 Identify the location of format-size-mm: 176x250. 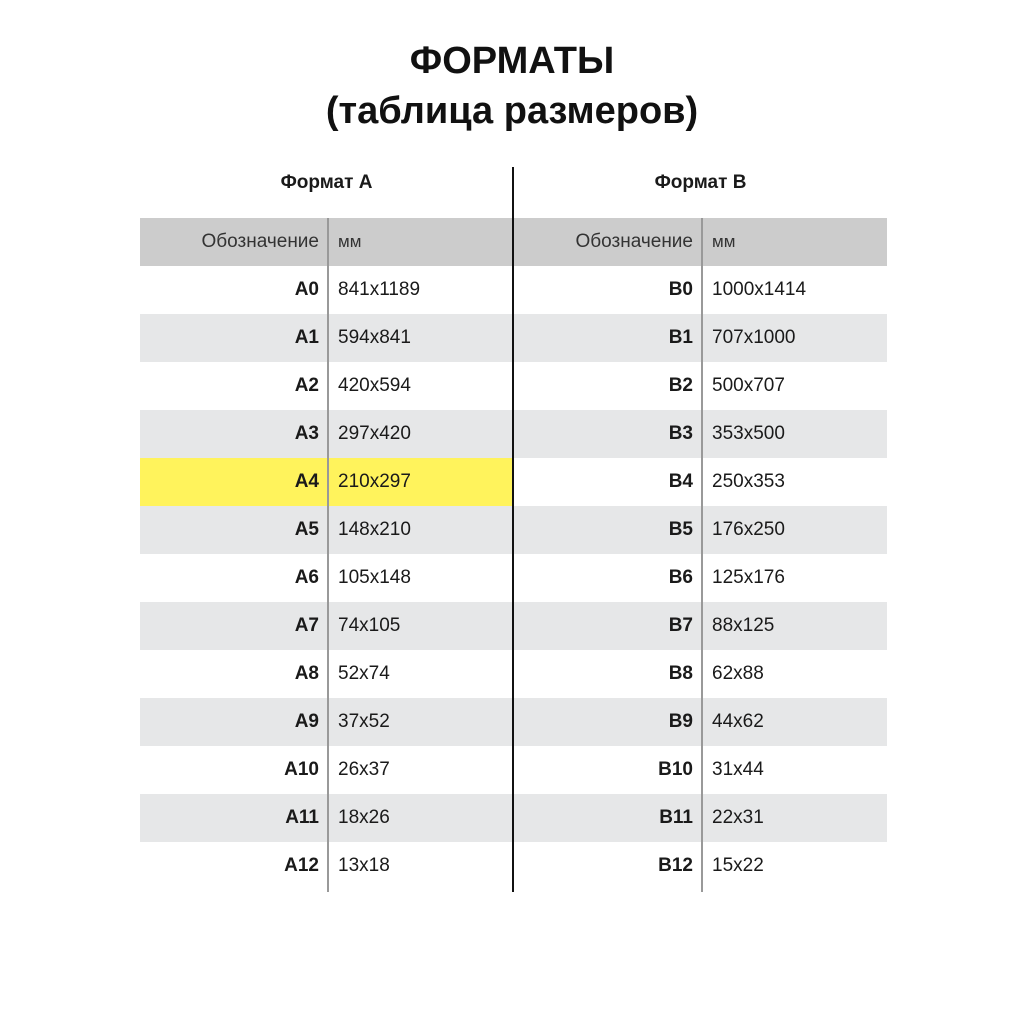
(748, 529).